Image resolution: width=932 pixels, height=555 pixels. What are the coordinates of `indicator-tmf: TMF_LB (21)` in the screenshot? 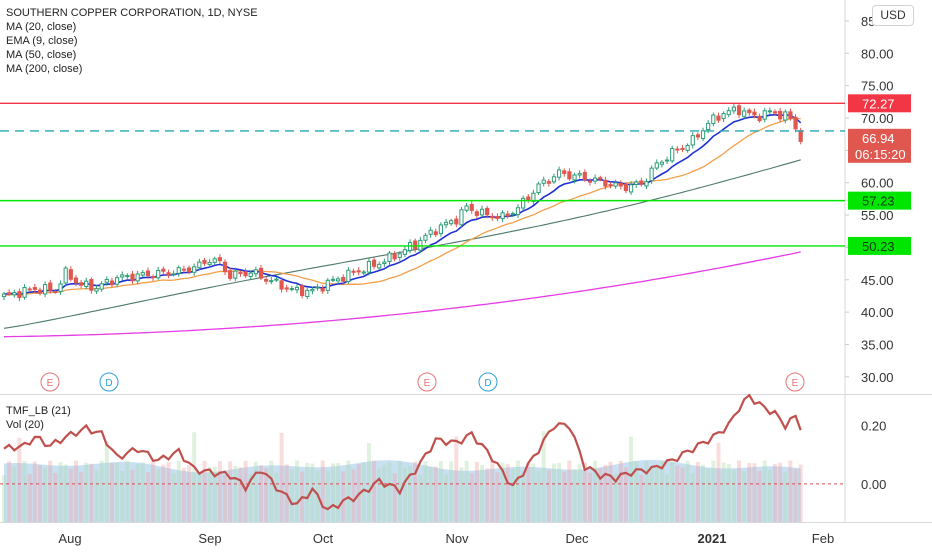 It's located at (38, 411).